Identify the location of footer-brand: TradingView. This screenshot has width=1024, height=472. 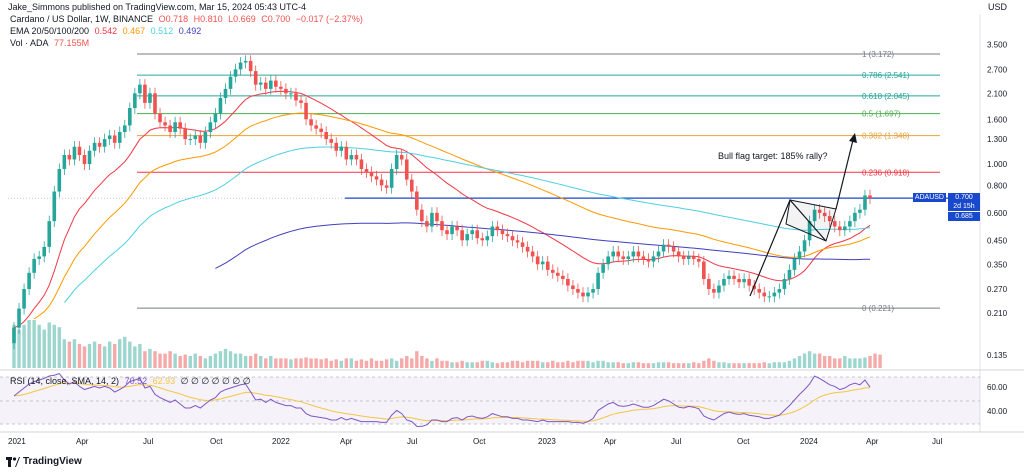
(52, 461).